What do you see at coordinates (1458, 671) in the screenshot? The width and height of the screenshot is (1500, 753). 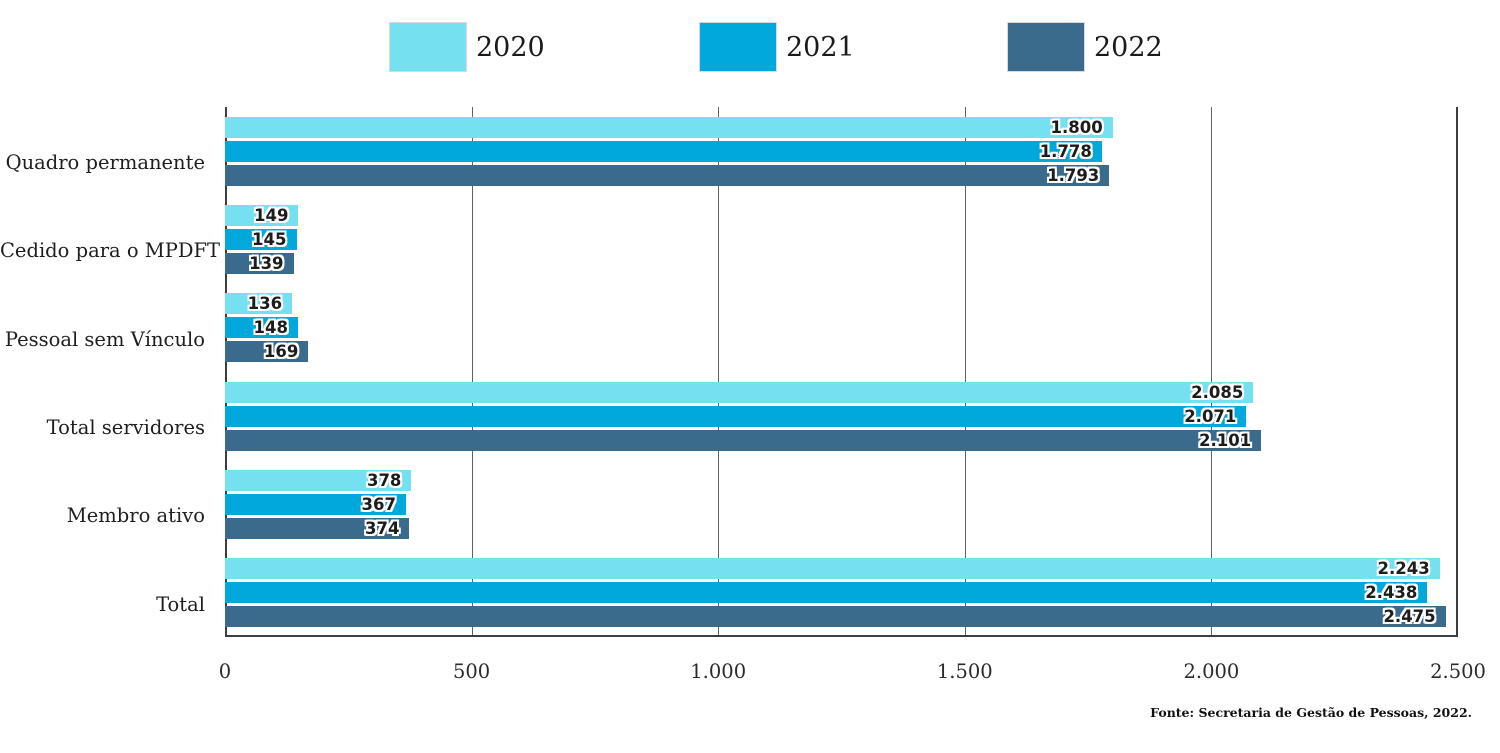 I see `x-tick-2500: 2.500` at bounding box center [1458, 671].